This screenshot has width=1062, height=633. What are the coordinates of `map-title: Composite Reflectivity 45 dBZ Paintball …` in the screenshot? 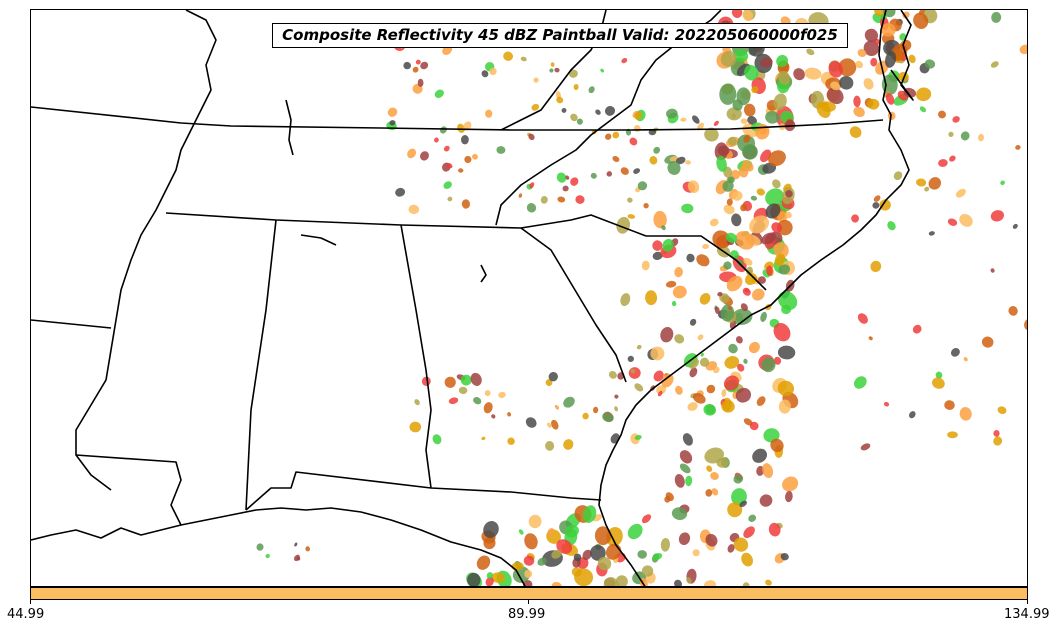 It's located at (560, 35).